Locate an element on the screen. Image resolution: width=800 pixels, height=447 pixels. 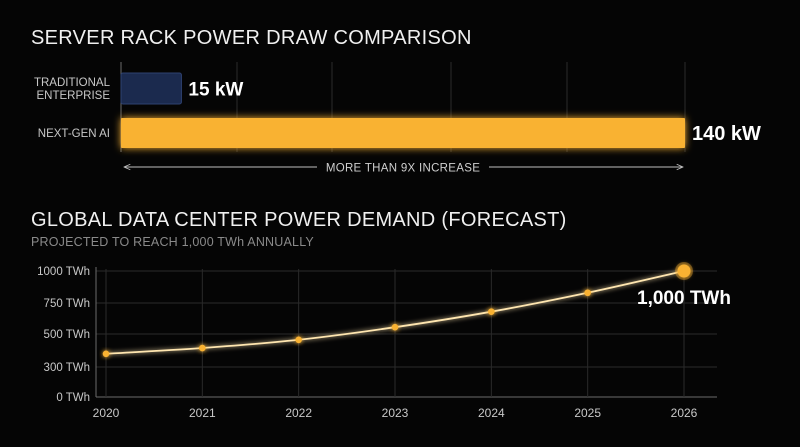
annotation-backdrop is located at coordinates (403, 167).